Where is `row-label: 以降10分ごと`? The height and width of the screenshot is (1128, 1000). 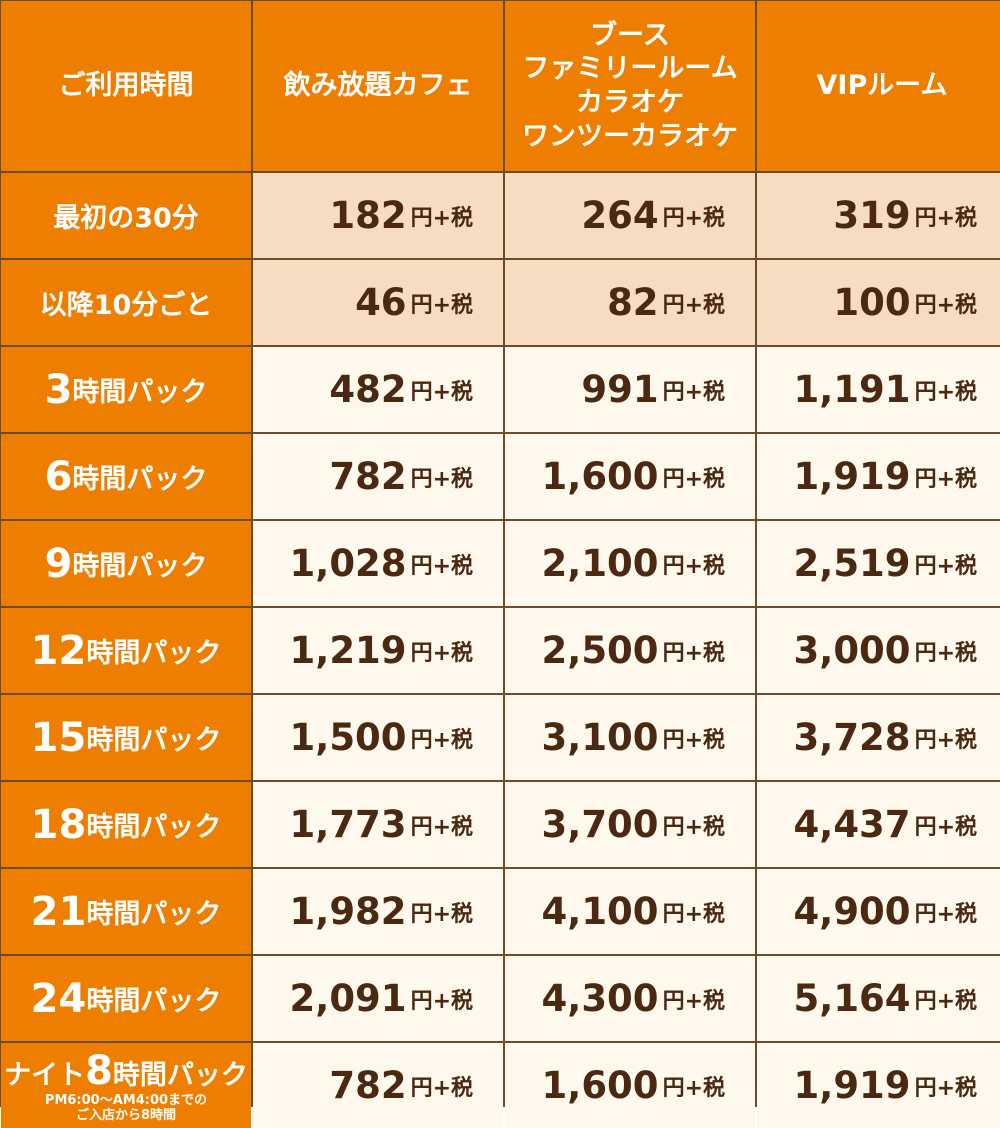
row-label: 以降10分ごと is located at coordinates (126, 302).